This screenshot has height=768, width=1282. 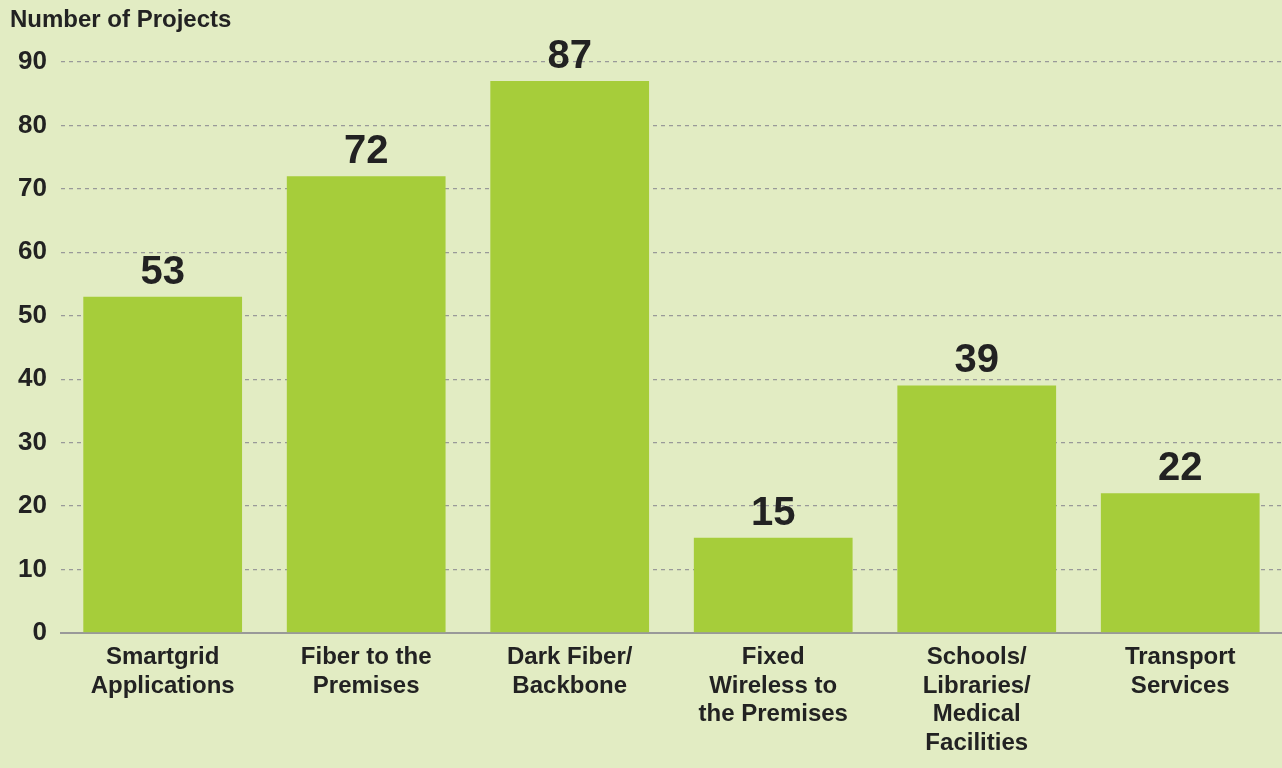 What do you see at coordinates (1180, 466) in the screenshot?
I see `data-label: 22` at bounding box center [1180, 466].